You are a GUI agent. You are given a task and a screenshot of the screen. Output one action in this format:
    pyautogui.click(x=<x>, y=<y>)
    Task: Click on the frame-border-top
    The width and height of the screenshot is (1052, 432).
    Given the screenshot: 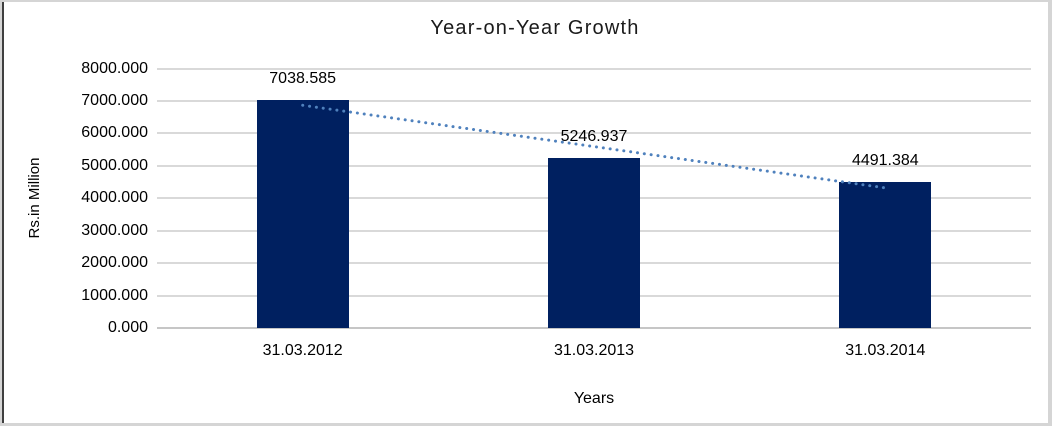 What is the action you would take?
    pyautogui.click(x=526, y=1)
    